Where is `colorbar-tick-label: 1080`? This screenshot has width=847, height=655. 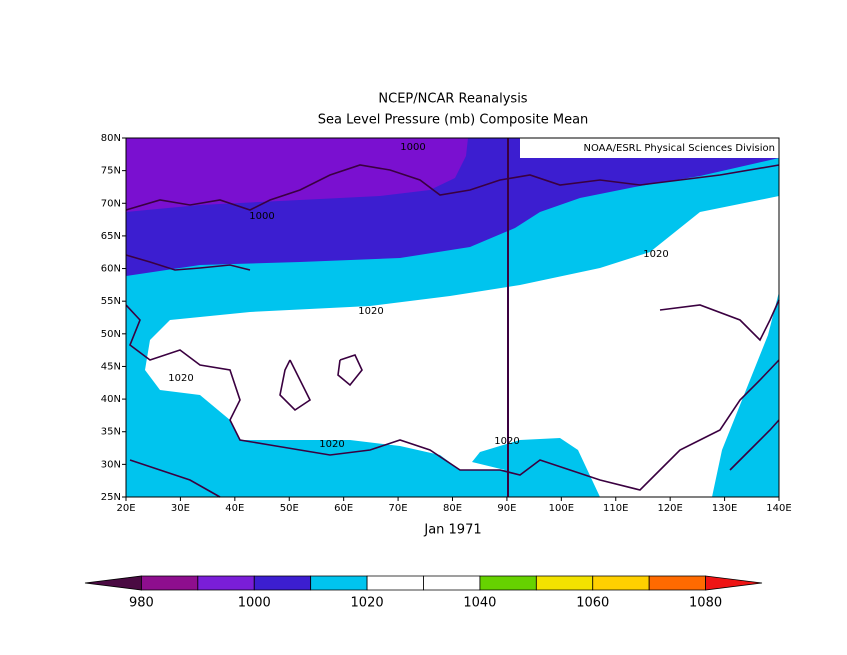 colorbar-tick-label: 1080 is located at coordinates (705, 603).